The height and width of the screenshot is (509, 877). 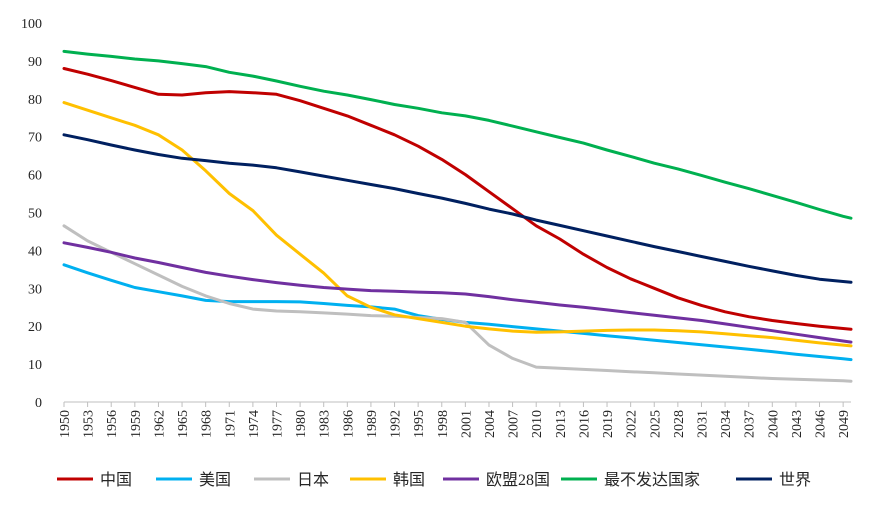 I want to click on x-tick-label: 2016, so click(x=584, y=424).